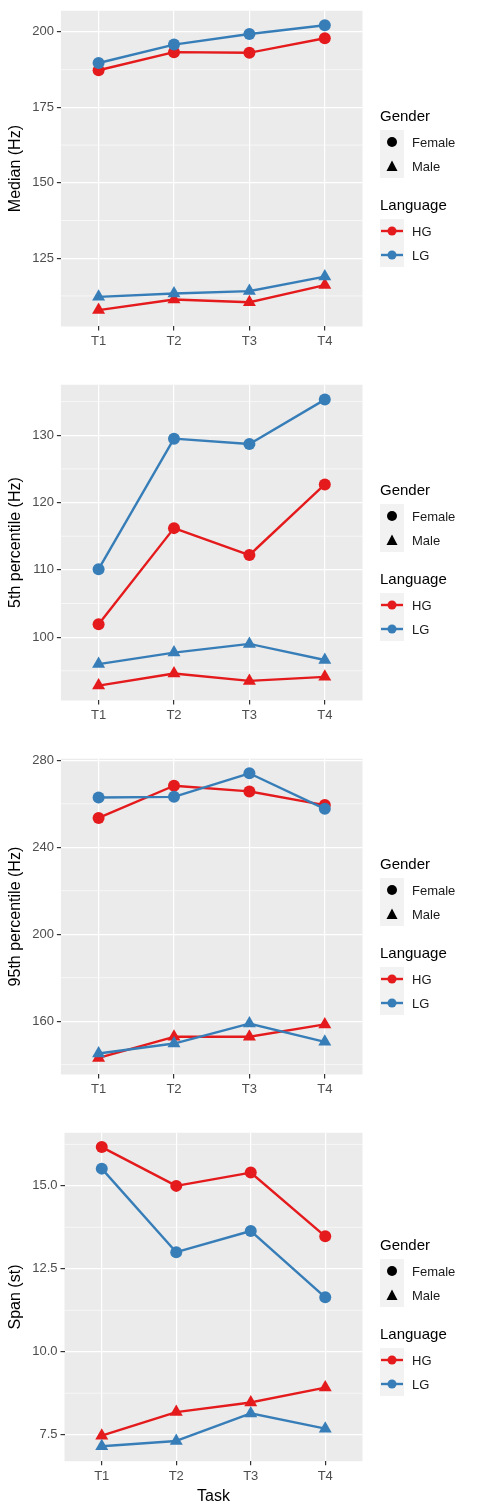 This screenshot has height=1510, width=488. What do you see at coordinates (45, 1268) in the screenshot?
I see `y-tick-label: 12.5` at bounding box center [45, 1268].